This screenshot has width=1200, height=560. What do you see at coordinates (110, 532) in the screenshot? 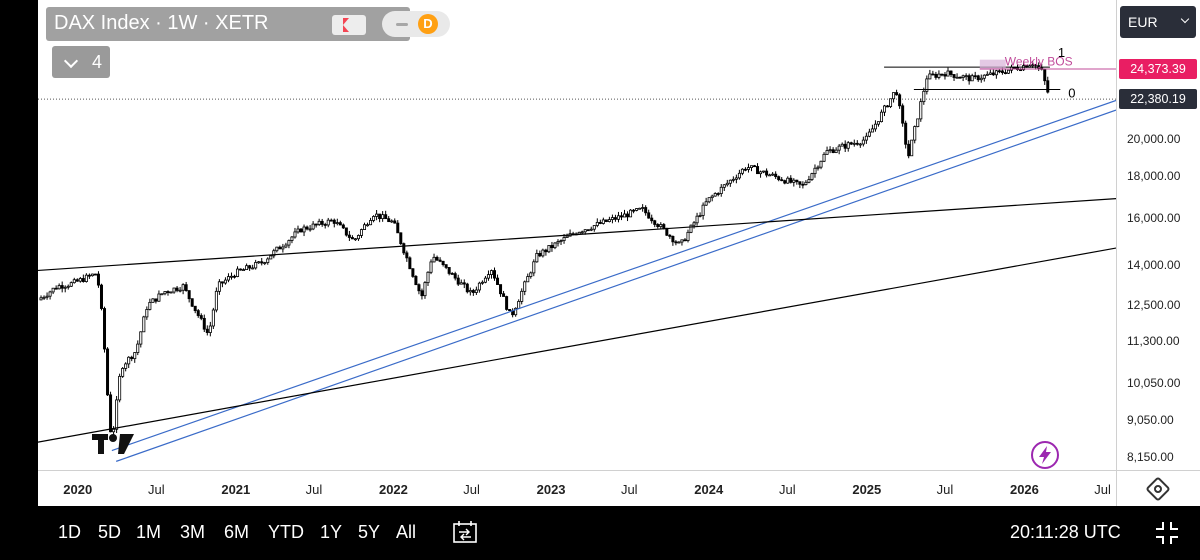
I see `range-button-5d: 5D` at bounding box center [110, 532].